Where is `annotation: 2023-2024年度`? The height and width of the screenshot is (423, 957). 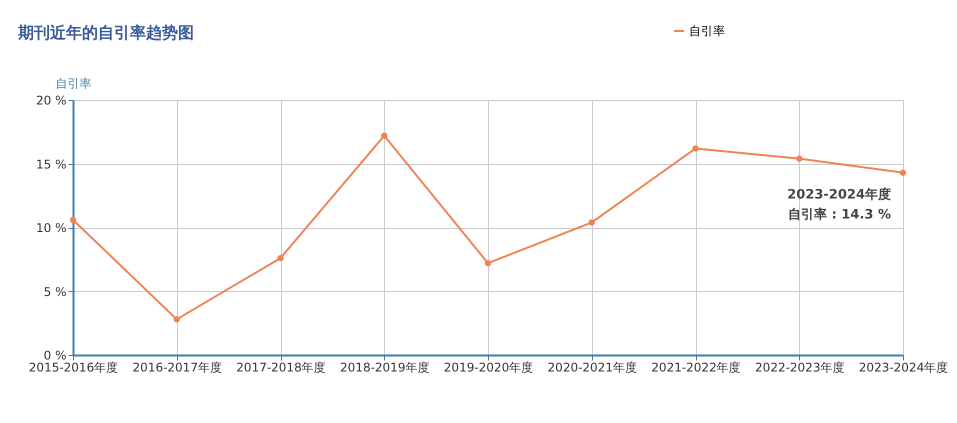
annotation: 2023-2024年度 is located at coordinates (839, 194).